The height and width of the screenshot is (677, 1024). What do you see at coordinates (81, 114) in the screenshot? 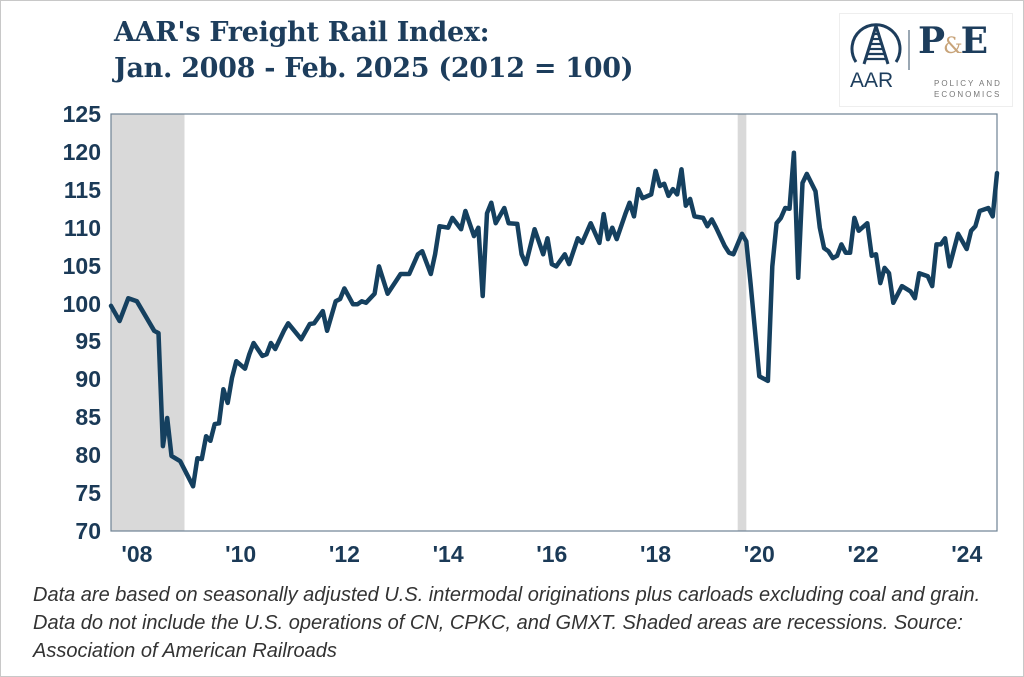
I see `y-tick-label: 125` at bounding box center [81, 114].